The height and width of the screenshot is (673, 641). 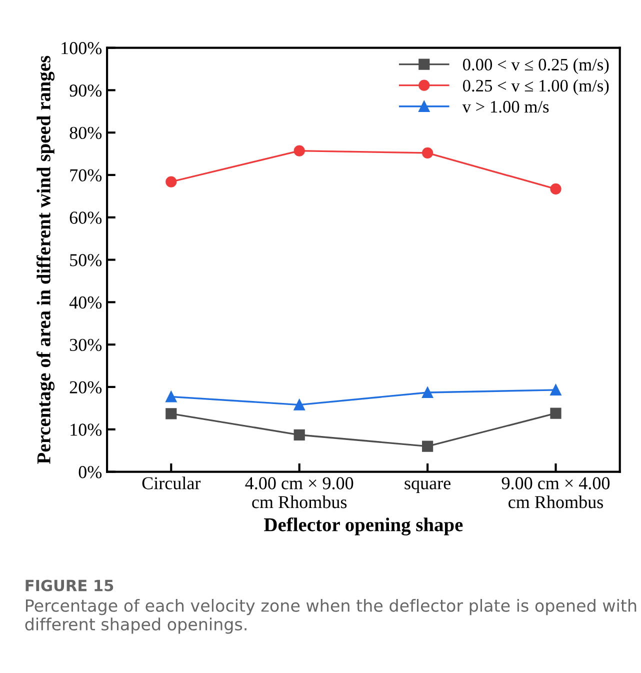 What do you see at coordinates (86, 90) in the screenshot?
I see `y-tick-label: 90%` at bounding box center [86, 90].